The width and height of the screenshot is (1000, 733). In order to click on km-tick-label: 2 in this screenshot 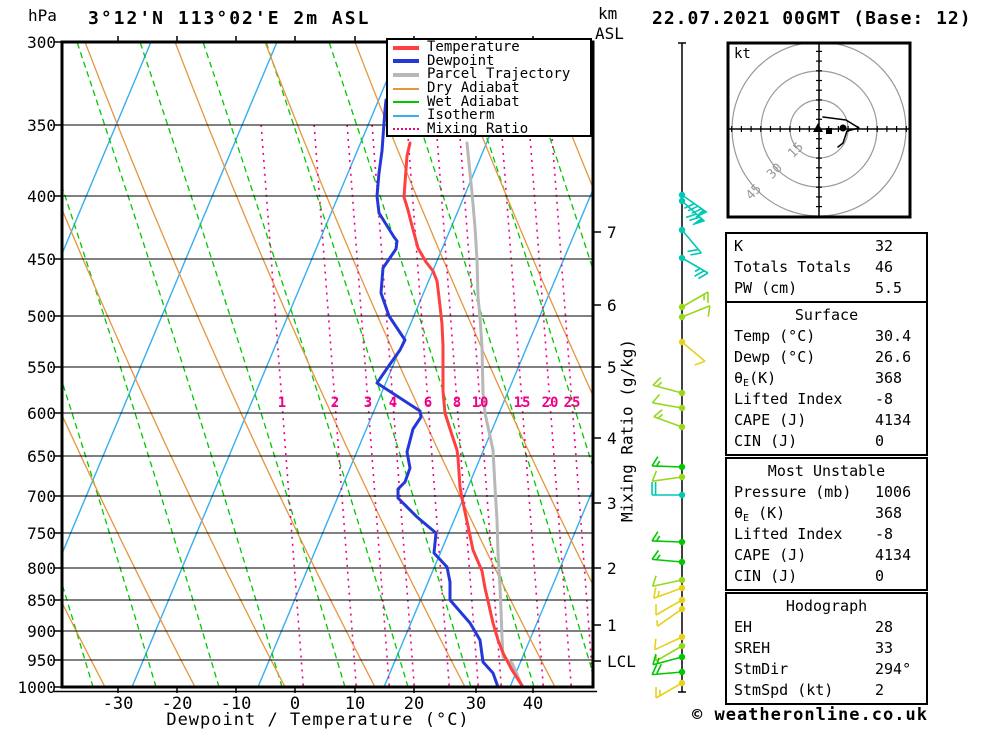, I will do `click(612, 568)`.